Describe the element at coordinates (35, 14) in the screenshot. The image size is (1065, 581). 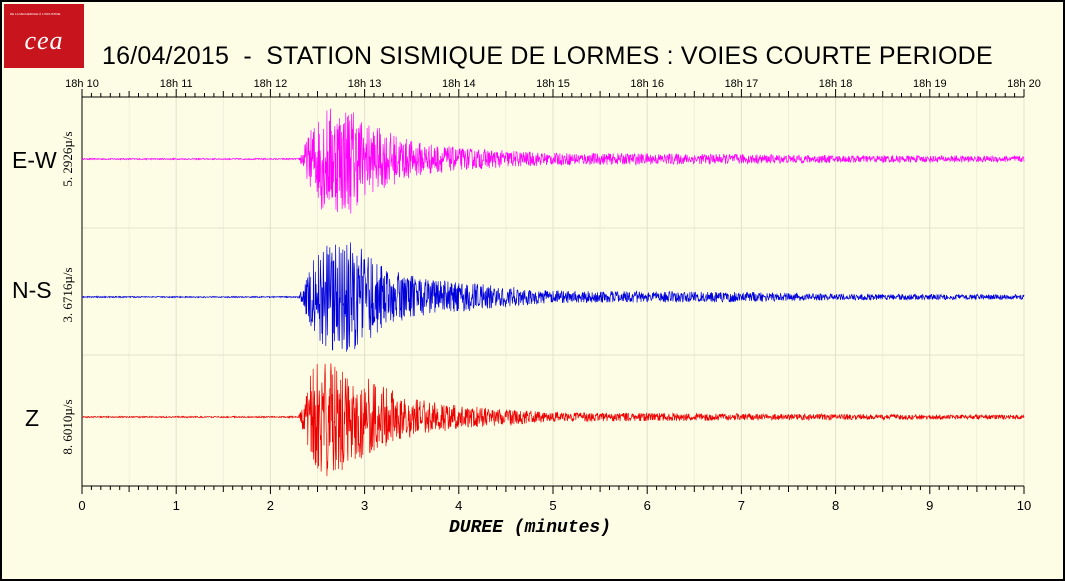
I see `logo-tagline: DE LA RECHERCHE À L'INDUSTRIE` at that location.